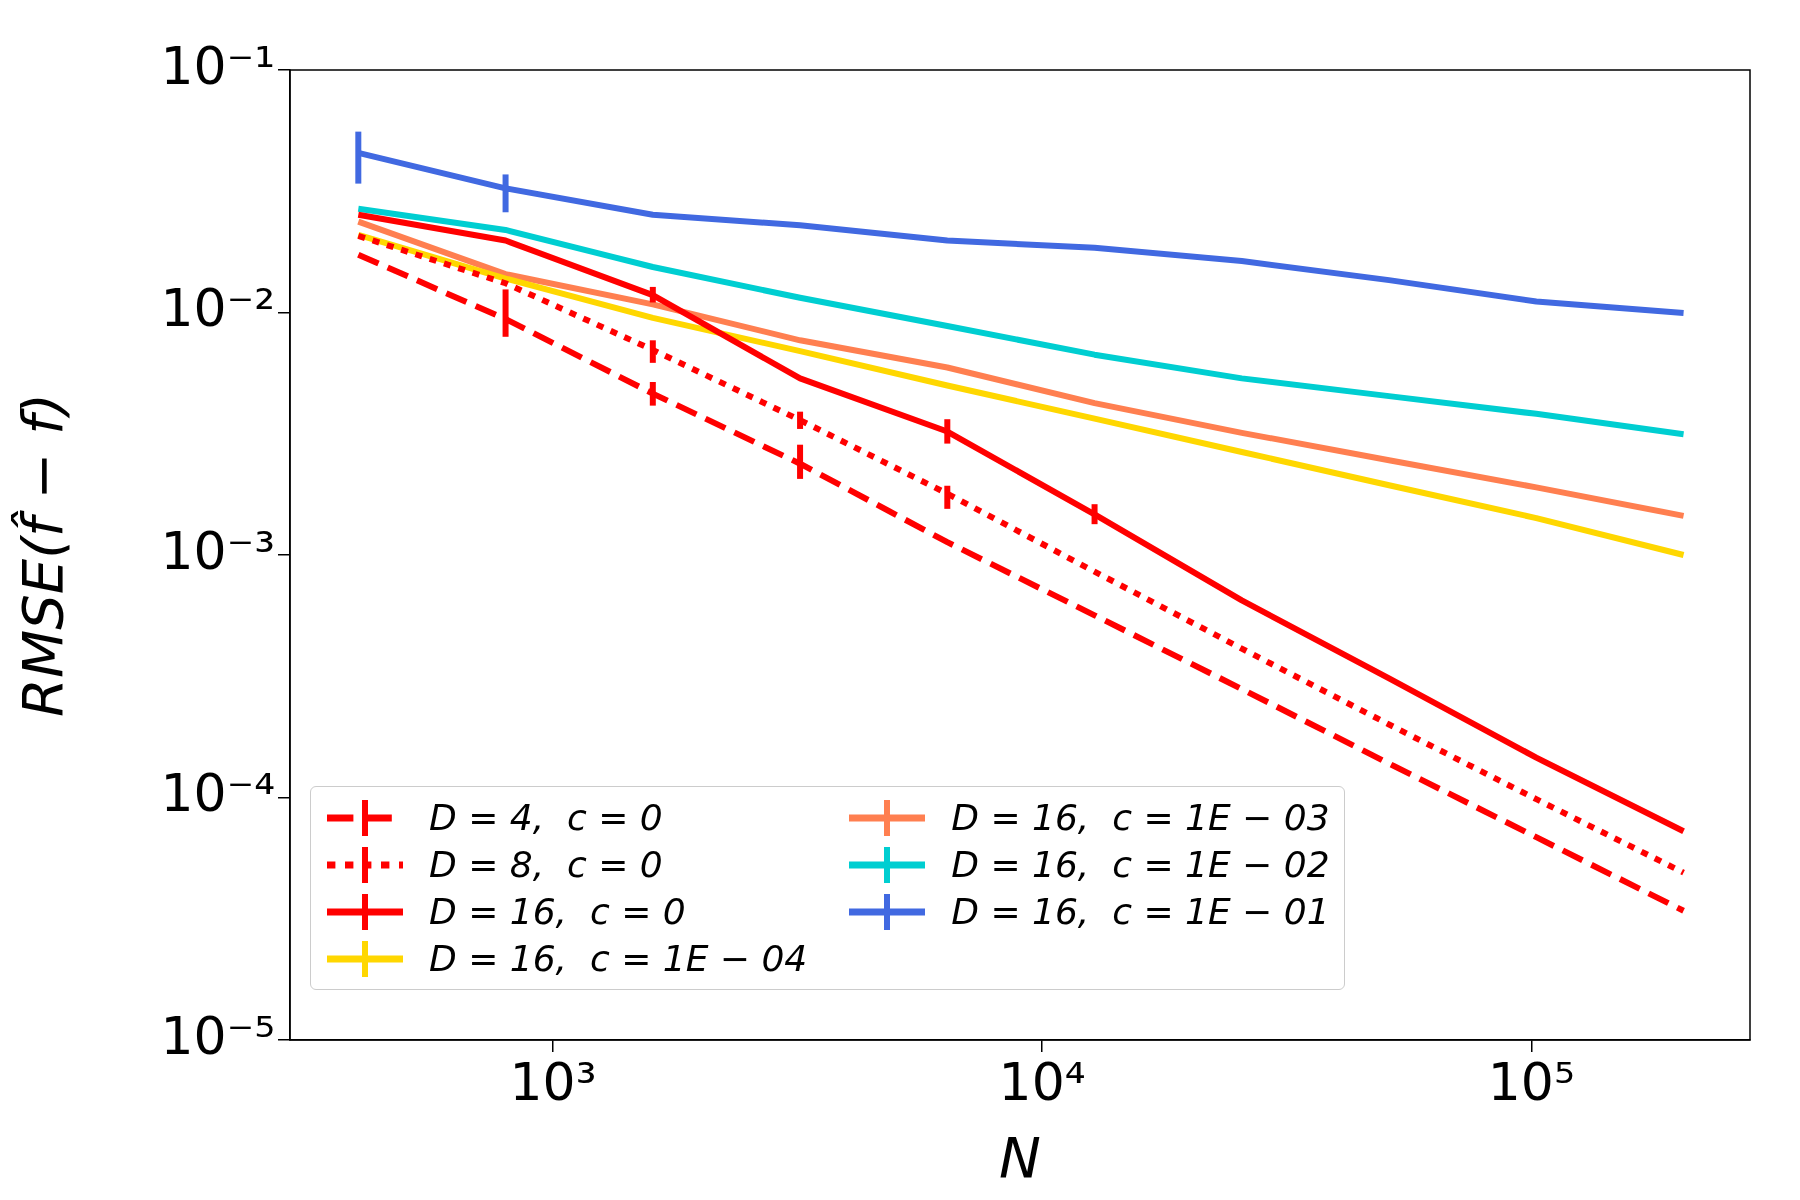  Describe the element at coordinates (618, 958) in the screenshot. I see `legend-label: D = 16, c = 1E − 04` at that location.